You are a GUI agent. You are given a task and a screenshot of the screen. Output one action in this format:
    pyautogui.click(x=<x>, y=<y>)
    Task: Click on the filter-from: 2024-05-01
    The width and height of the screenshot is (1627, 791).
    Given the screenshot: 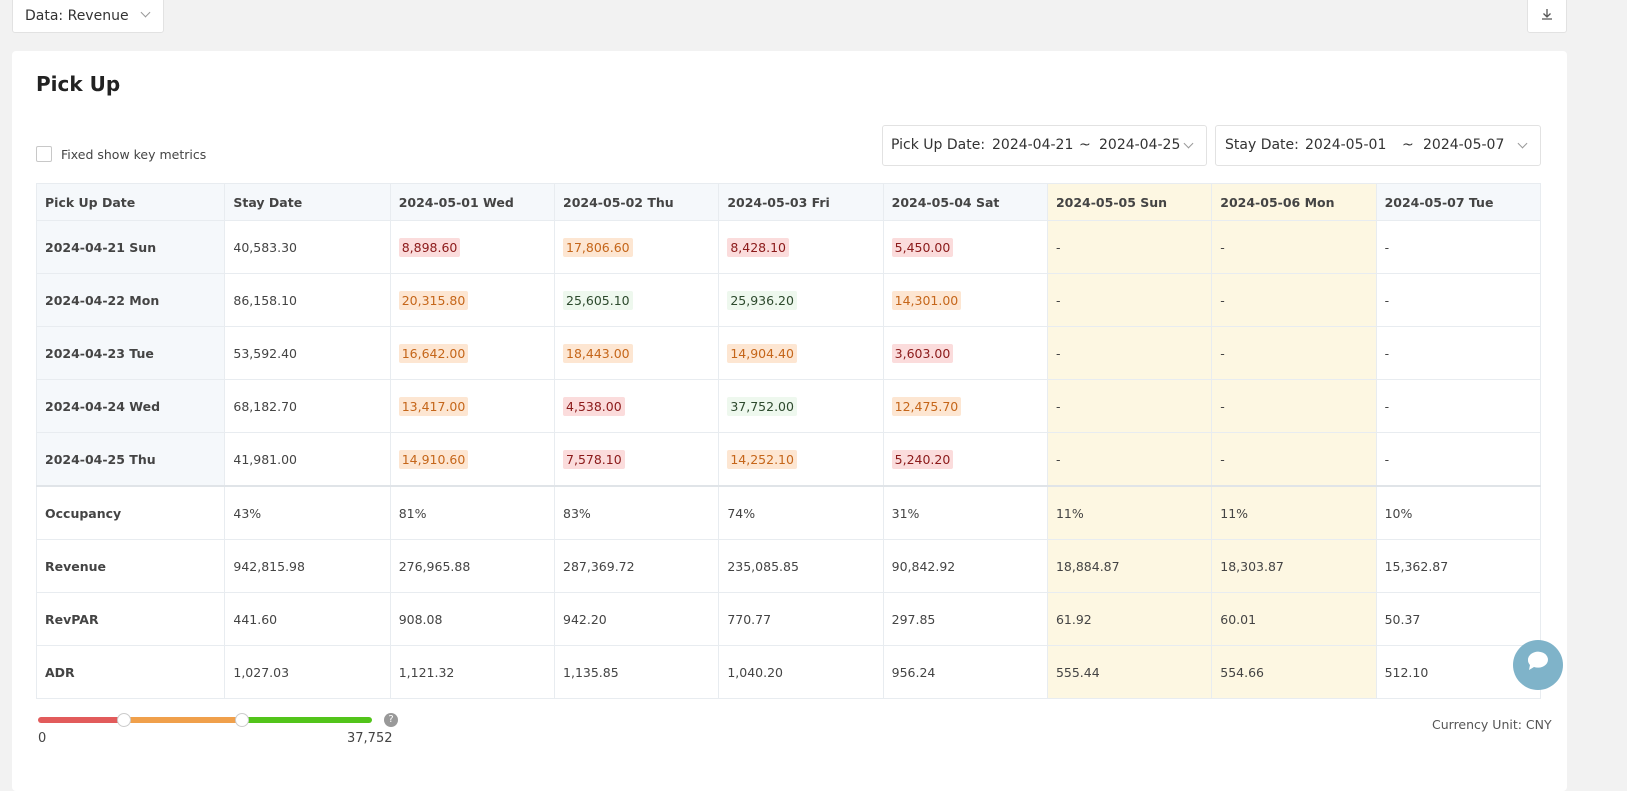 What is the action you would take?
    pyautogui.click(x=1346, y=145)
    